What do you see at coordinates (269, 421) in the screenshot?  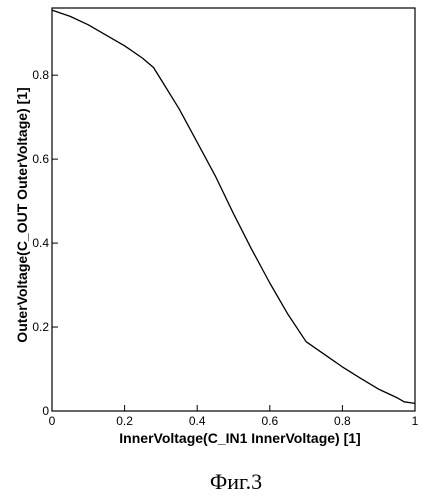 I see `x-tick-label: 0.6` at bounding box center [269, 421].